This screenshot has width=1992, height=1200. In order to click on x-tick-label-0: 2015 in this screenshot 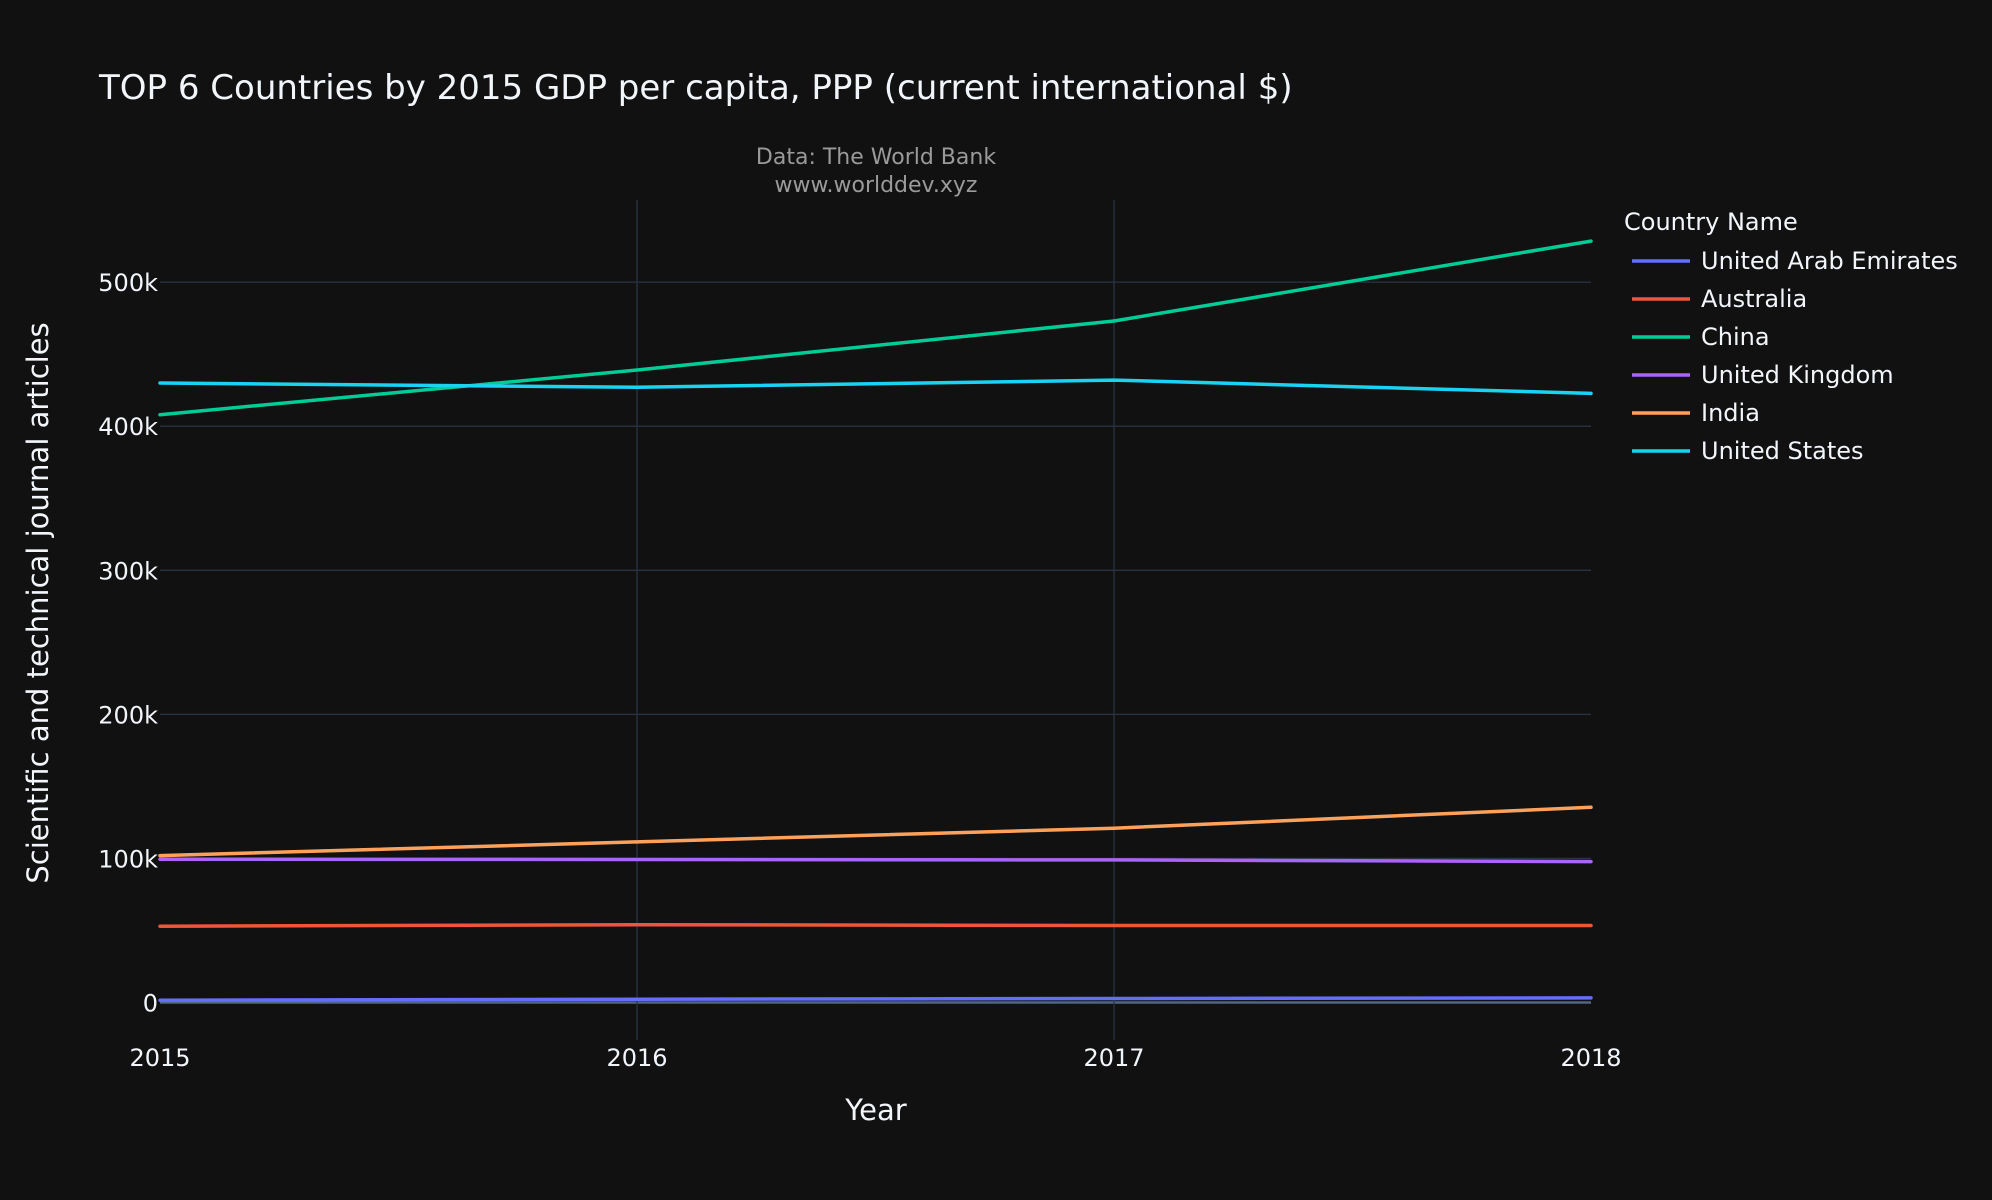, I will do `click(159, 1058)`.